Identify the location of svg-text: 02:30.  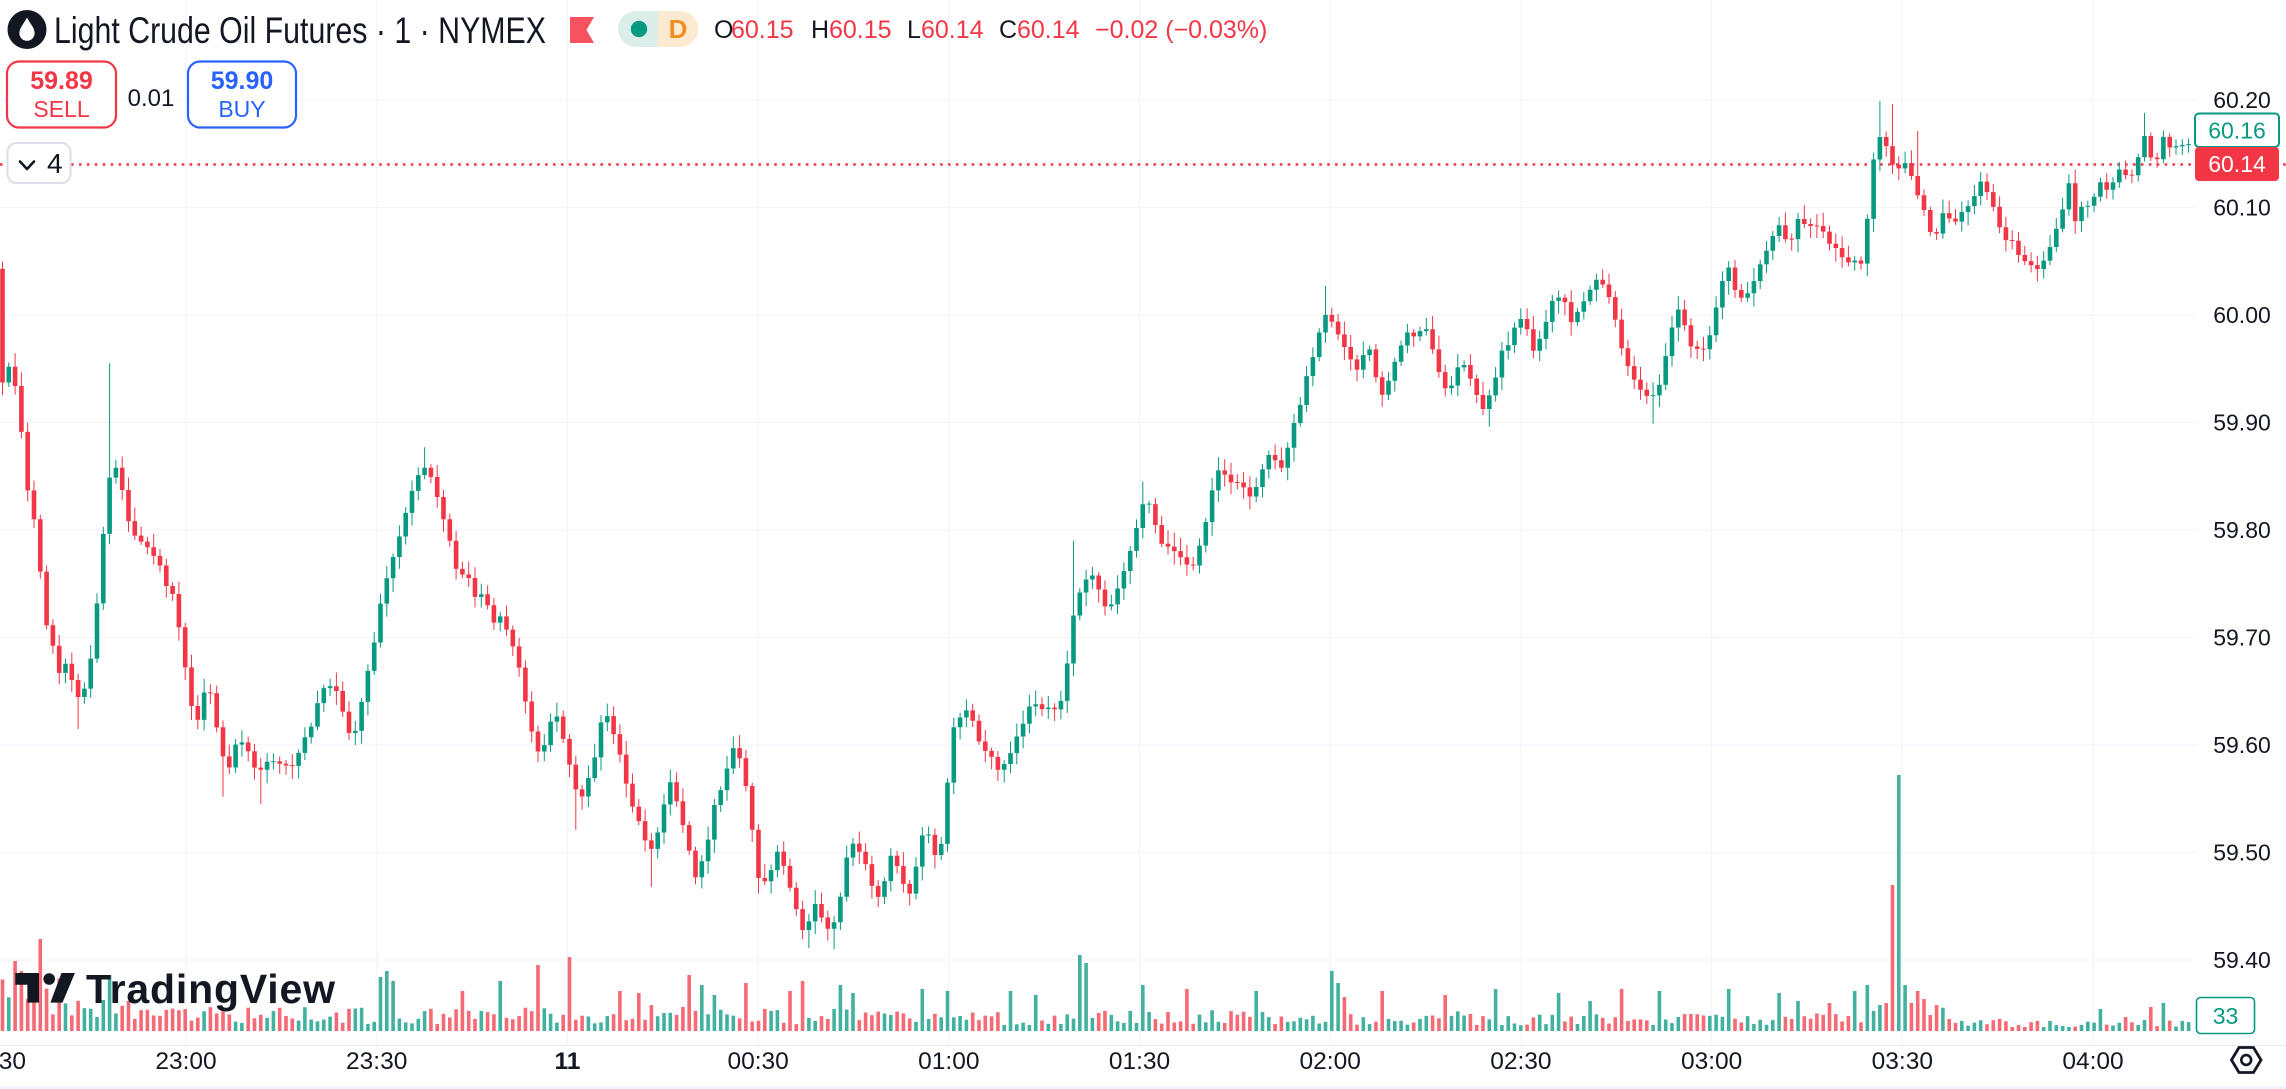
(1520, 1061).